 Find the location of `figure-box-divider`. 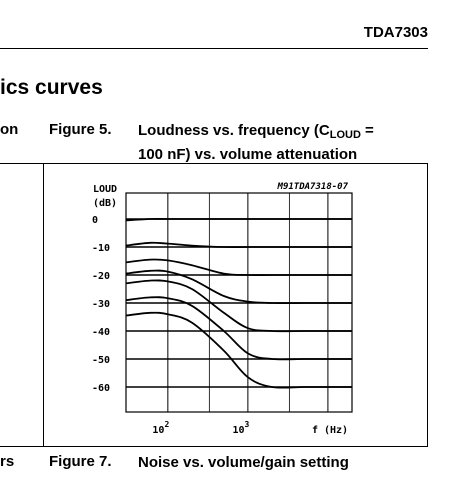

figure-box-divider is located at coordinates (43, 305).